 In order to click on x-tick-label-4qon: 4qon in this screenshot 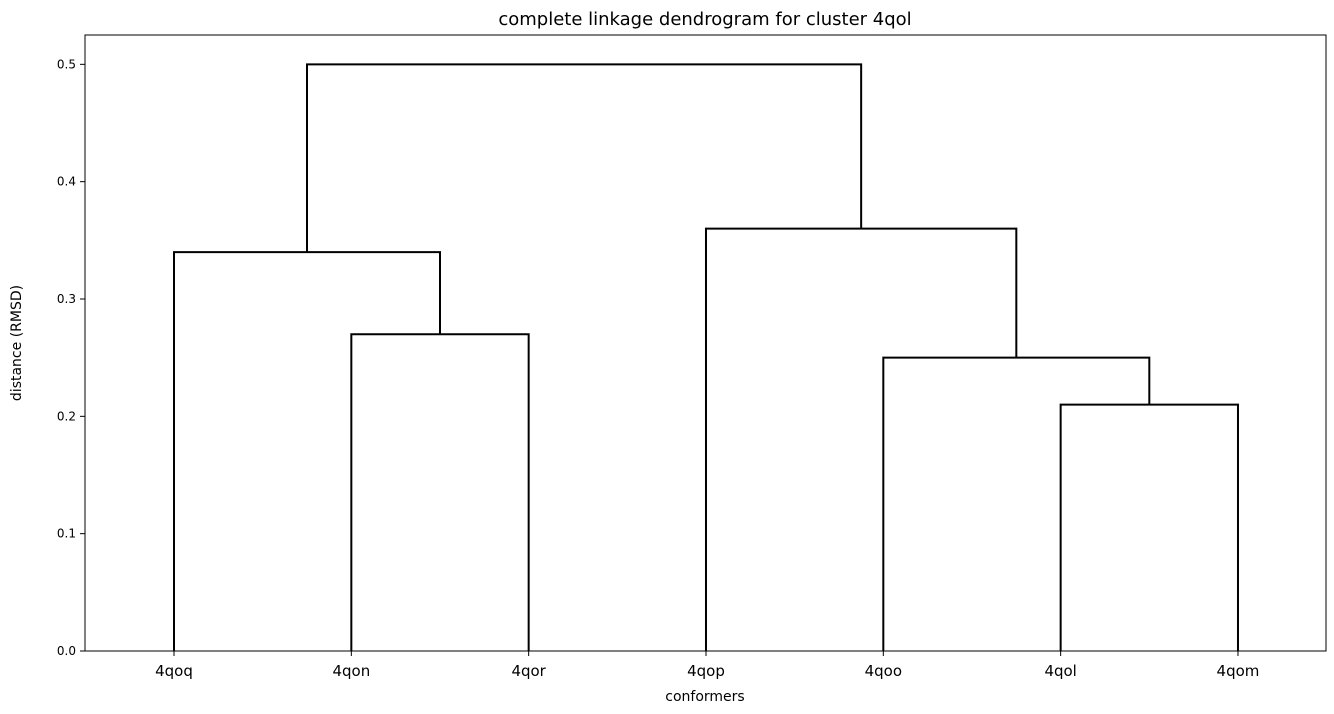, I will do `click(351, 671)`.